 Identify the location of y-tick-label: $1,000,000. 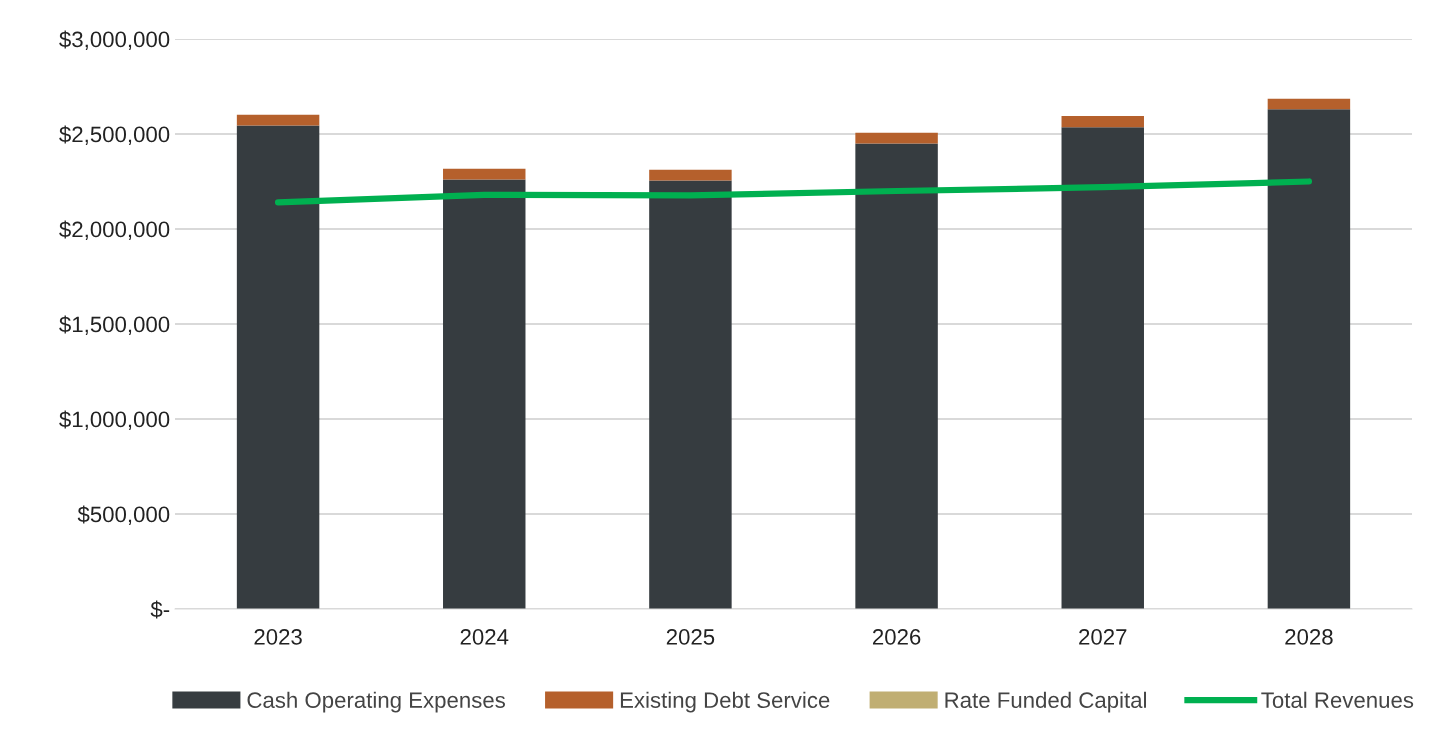
(114, 420).